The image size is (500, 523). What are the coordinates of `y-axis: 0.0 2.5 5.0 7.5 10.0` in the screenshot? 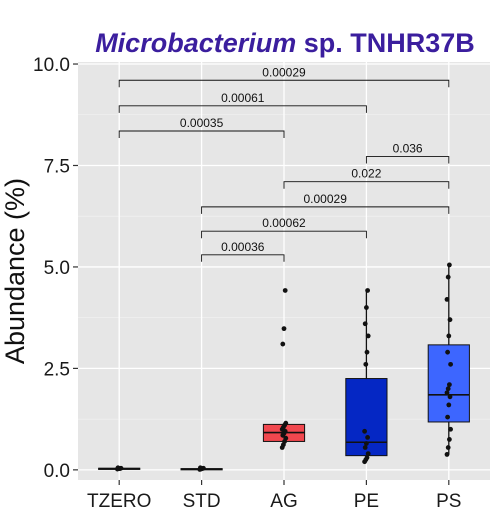 It's located at (55, 268).